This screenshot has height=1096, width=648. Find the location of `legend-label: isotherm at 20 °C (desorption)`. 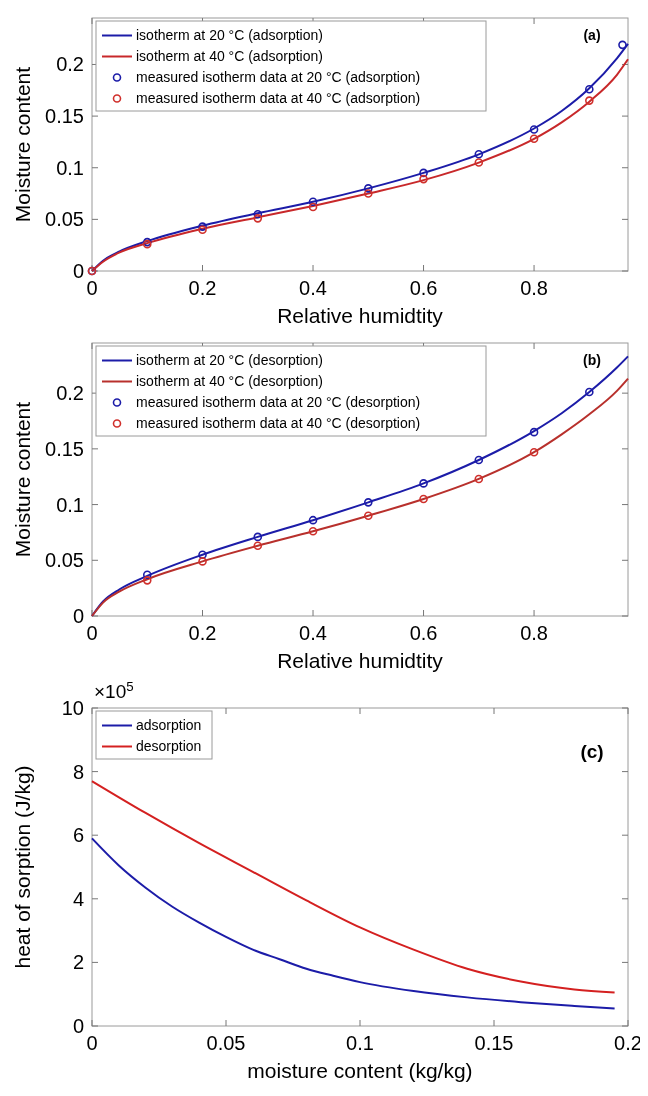

legend-label: isotherm at 20 °C (desorption) is located at coordinates (229, 360).